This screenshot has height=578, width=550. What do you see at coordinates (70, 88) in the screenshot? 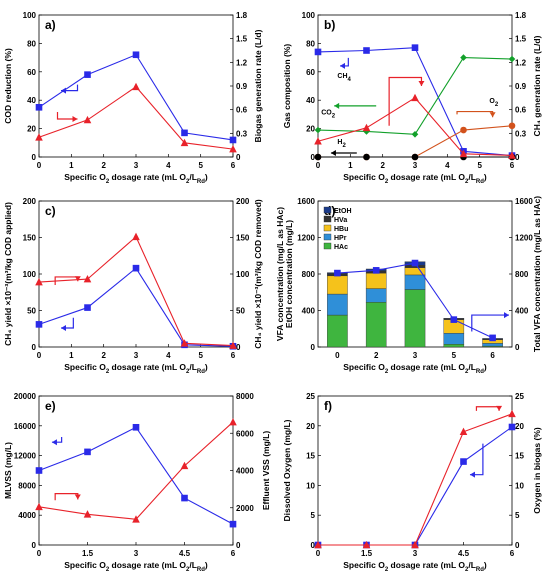
I see `left-axis-arrow` at bounding box center [70, 88].